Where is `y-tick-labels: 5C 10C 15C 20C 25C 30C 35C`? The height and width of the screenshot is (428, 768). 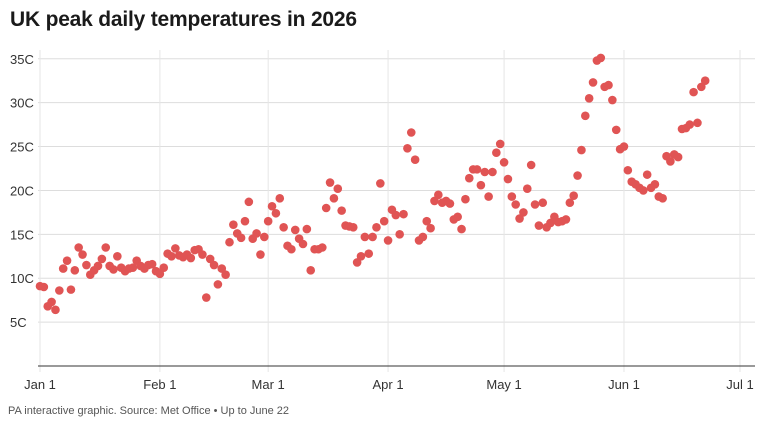
y-tick-labels: 5C 10C 15C 20C 25C 30C 35C is located at coordinates (22, 191).